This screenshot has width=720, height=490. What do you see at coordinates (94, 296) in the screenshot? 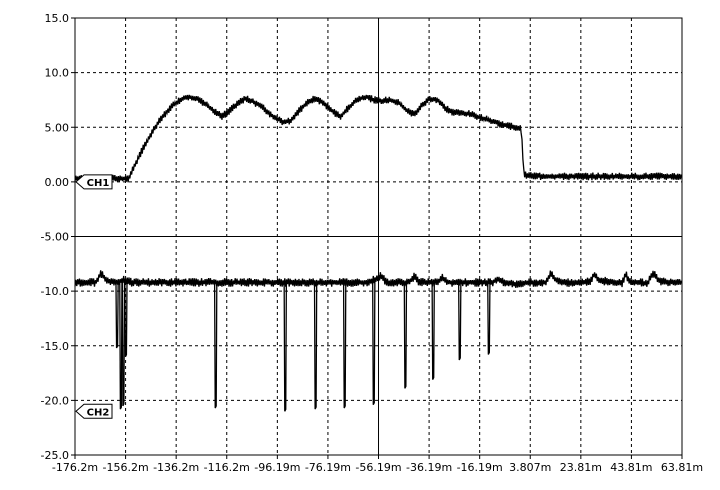
I see `channel-markers: CH1 CH2` at bounding box center [94, 296].